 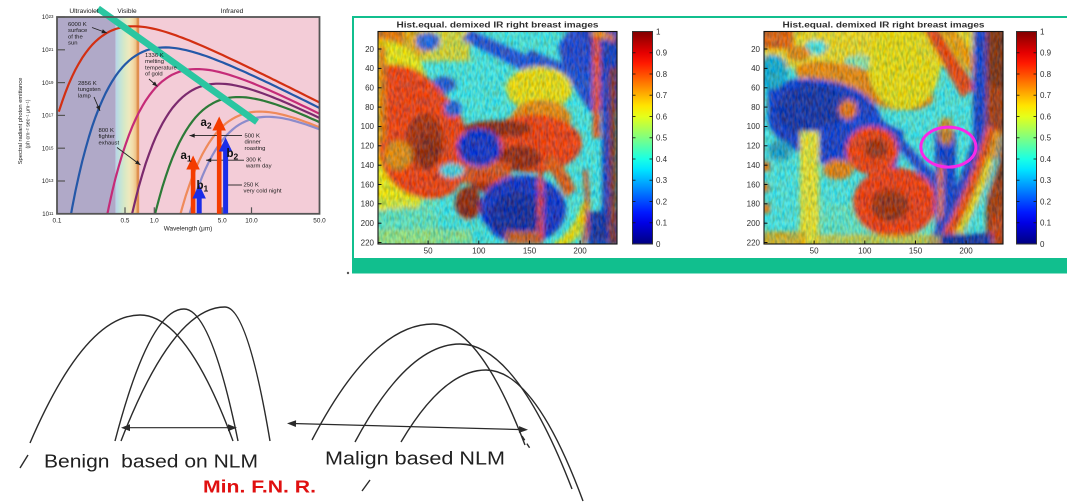 I want to click on svg-text: dinner, so click(x=253, y=143).